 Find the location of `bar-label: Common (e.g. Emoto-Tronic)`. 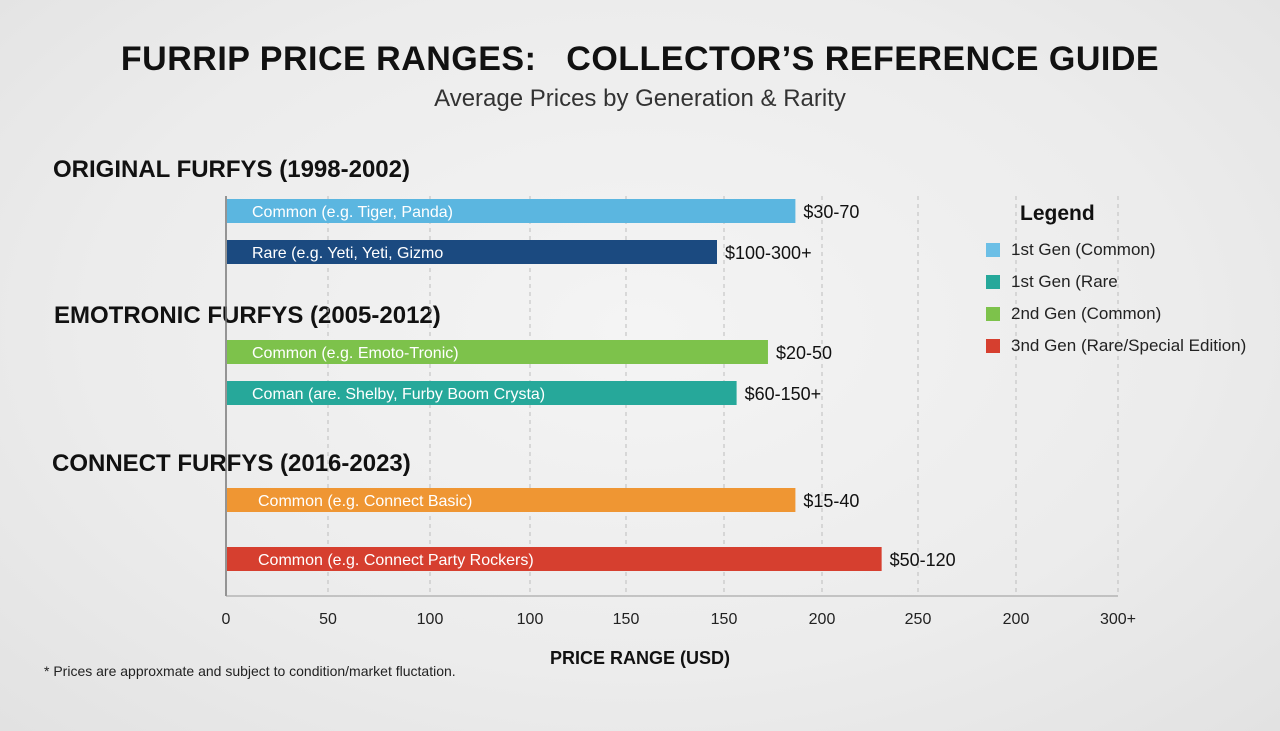

bar-label: Common (e.g. Emoto-Tronic) is located at coordinates (355, 353).